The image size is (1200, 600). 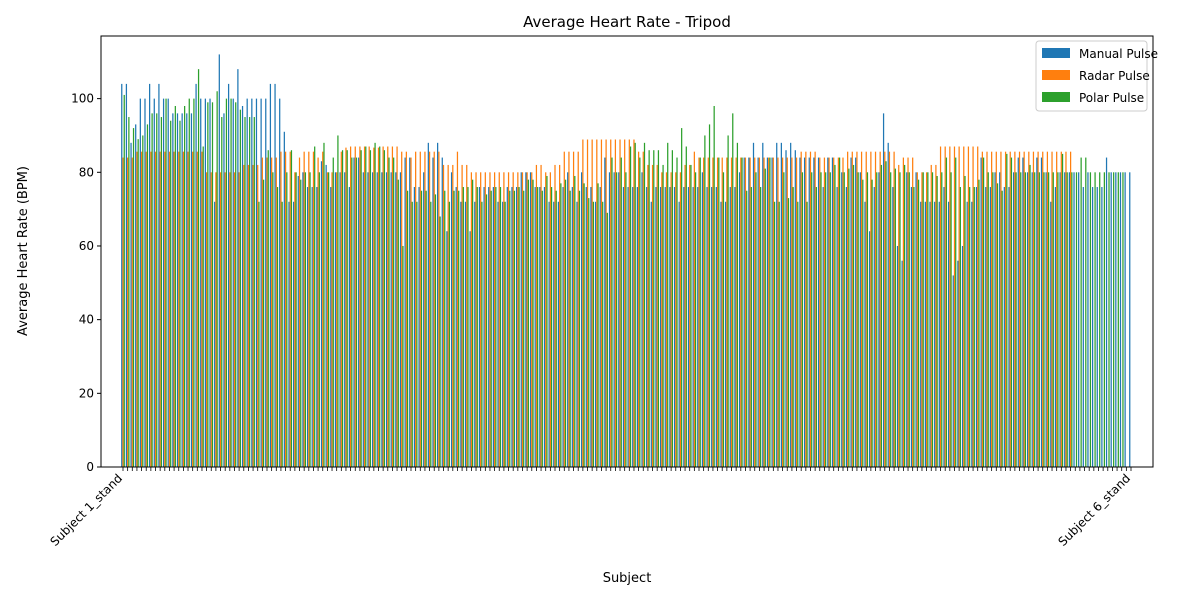 I want to click on x-axis-label: Subject, so click(x=627, y=578).